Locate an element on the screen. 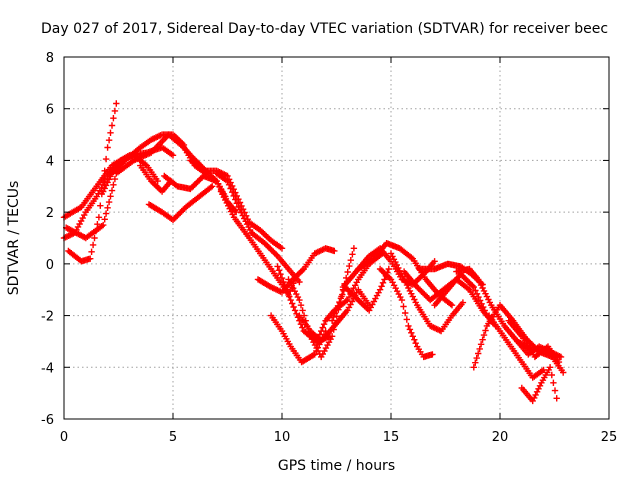 This screenshot has height=480, width=640. y-axis-label: SDTVAR / TECUs is located at coordinates (14, 238).